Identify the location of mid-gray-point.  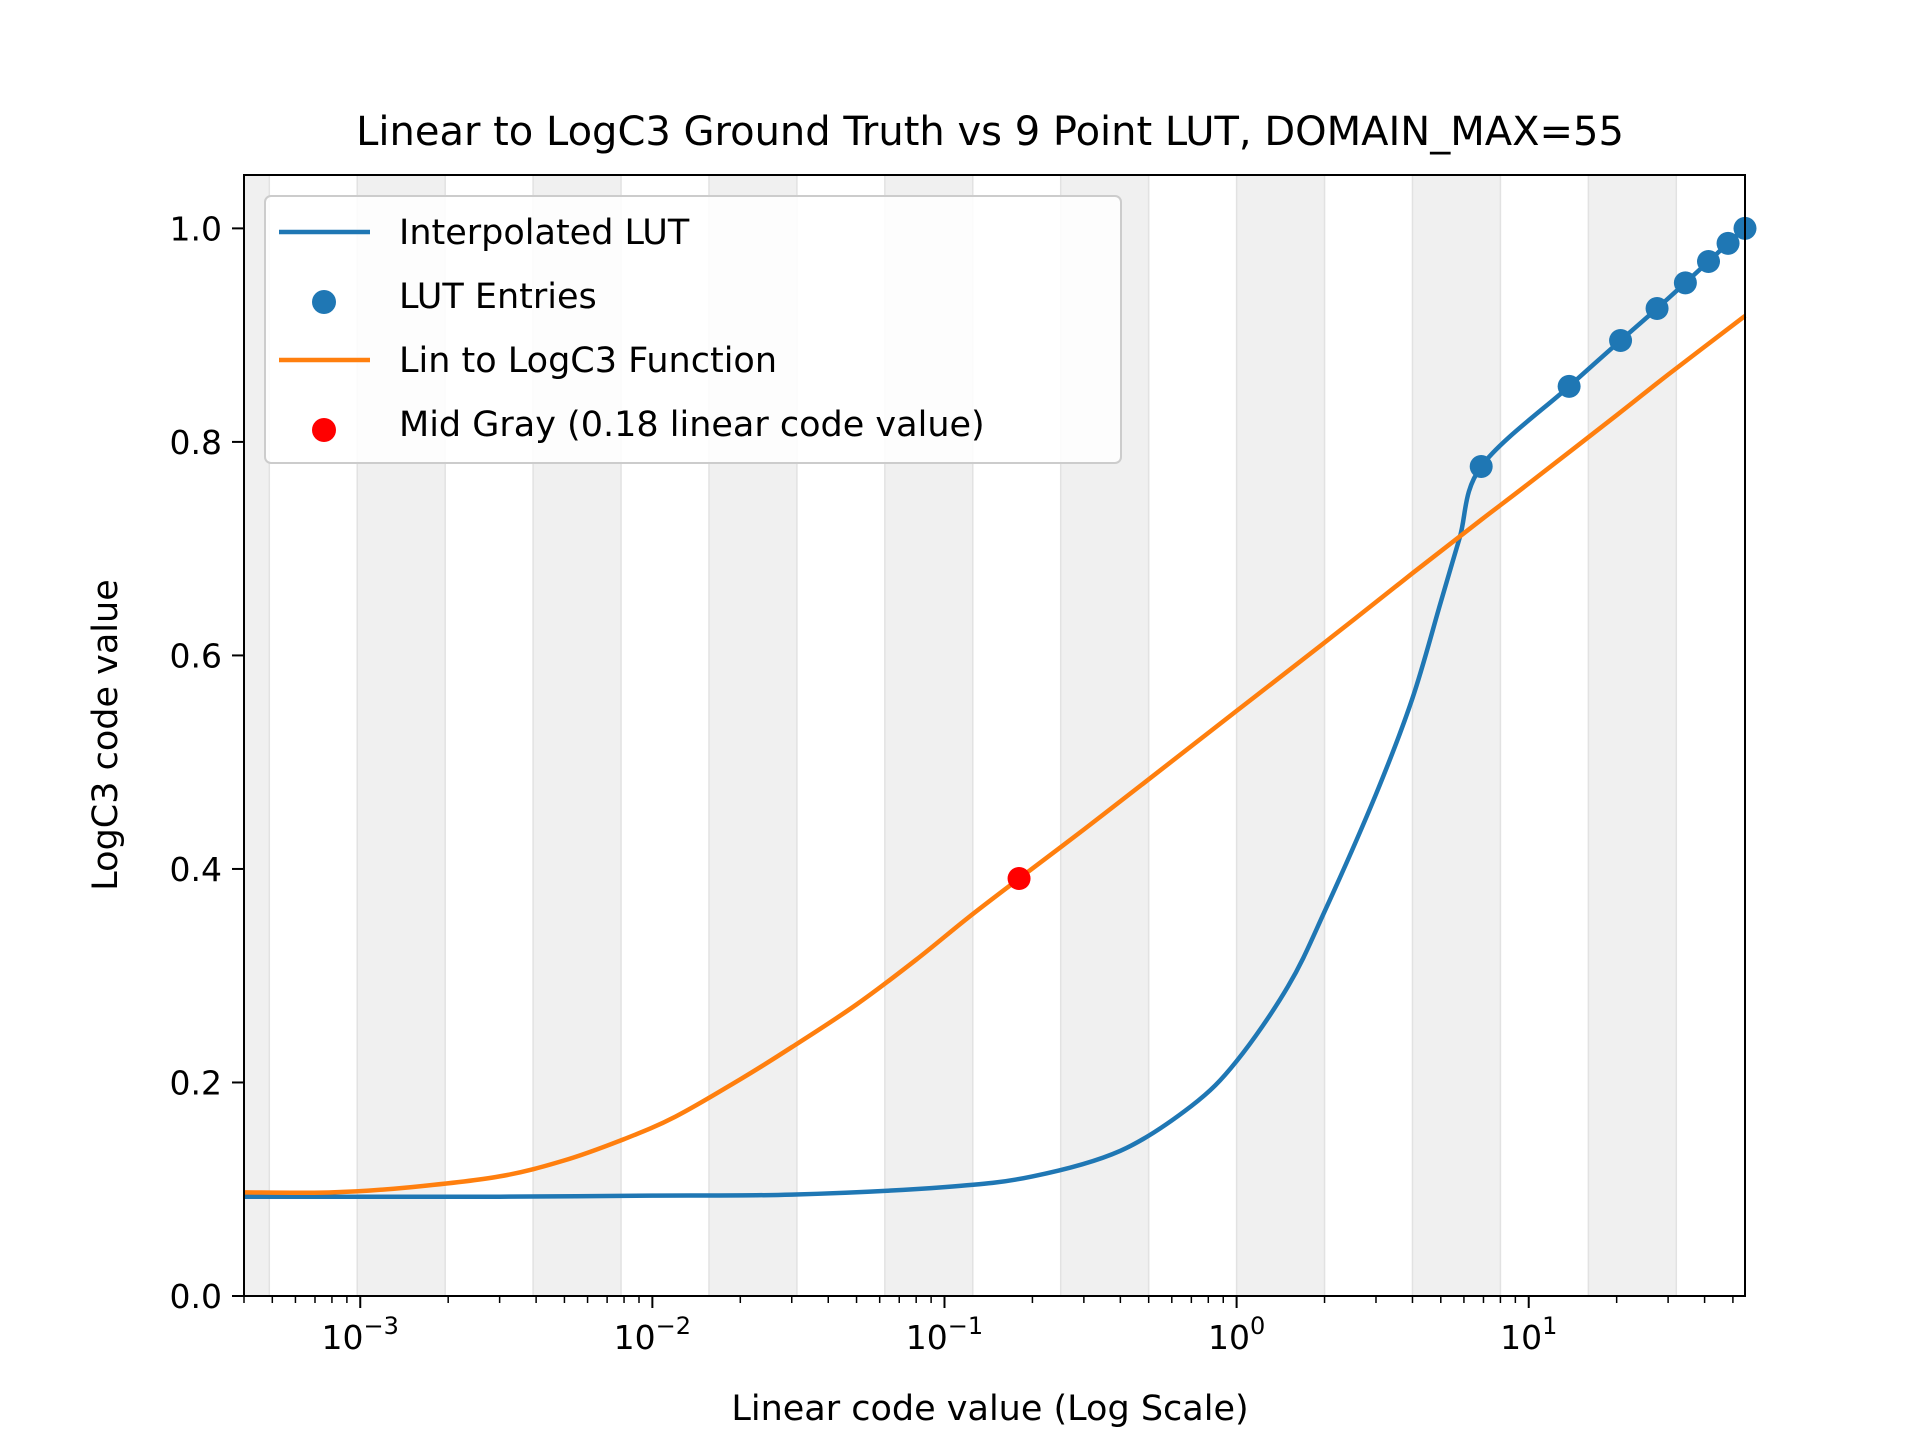
(1019, 879).